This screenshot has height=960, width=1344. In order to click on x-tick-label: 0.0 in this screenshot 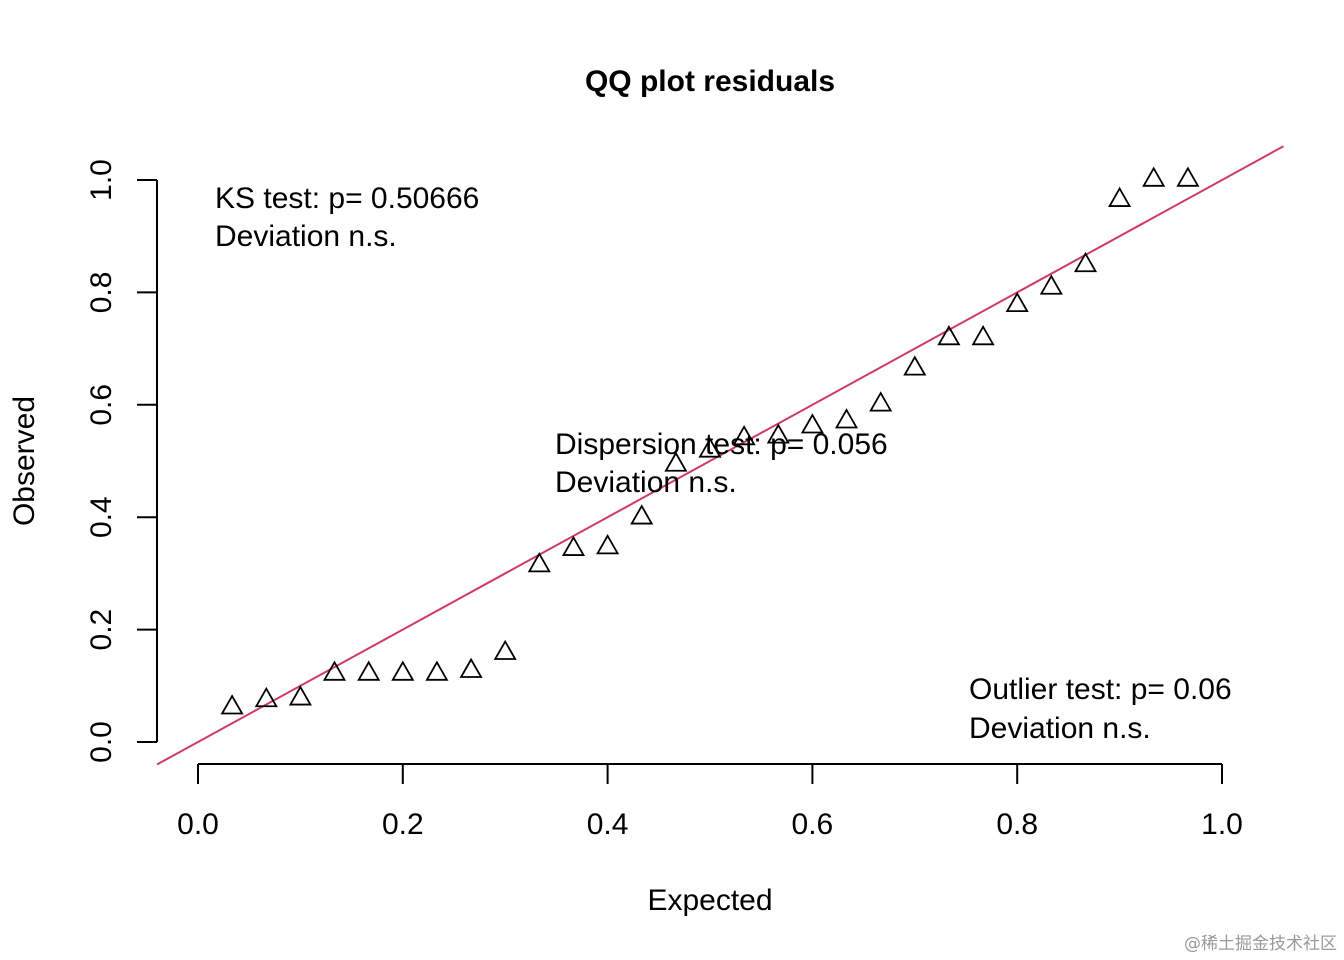, I will do `click(198, 824)`.